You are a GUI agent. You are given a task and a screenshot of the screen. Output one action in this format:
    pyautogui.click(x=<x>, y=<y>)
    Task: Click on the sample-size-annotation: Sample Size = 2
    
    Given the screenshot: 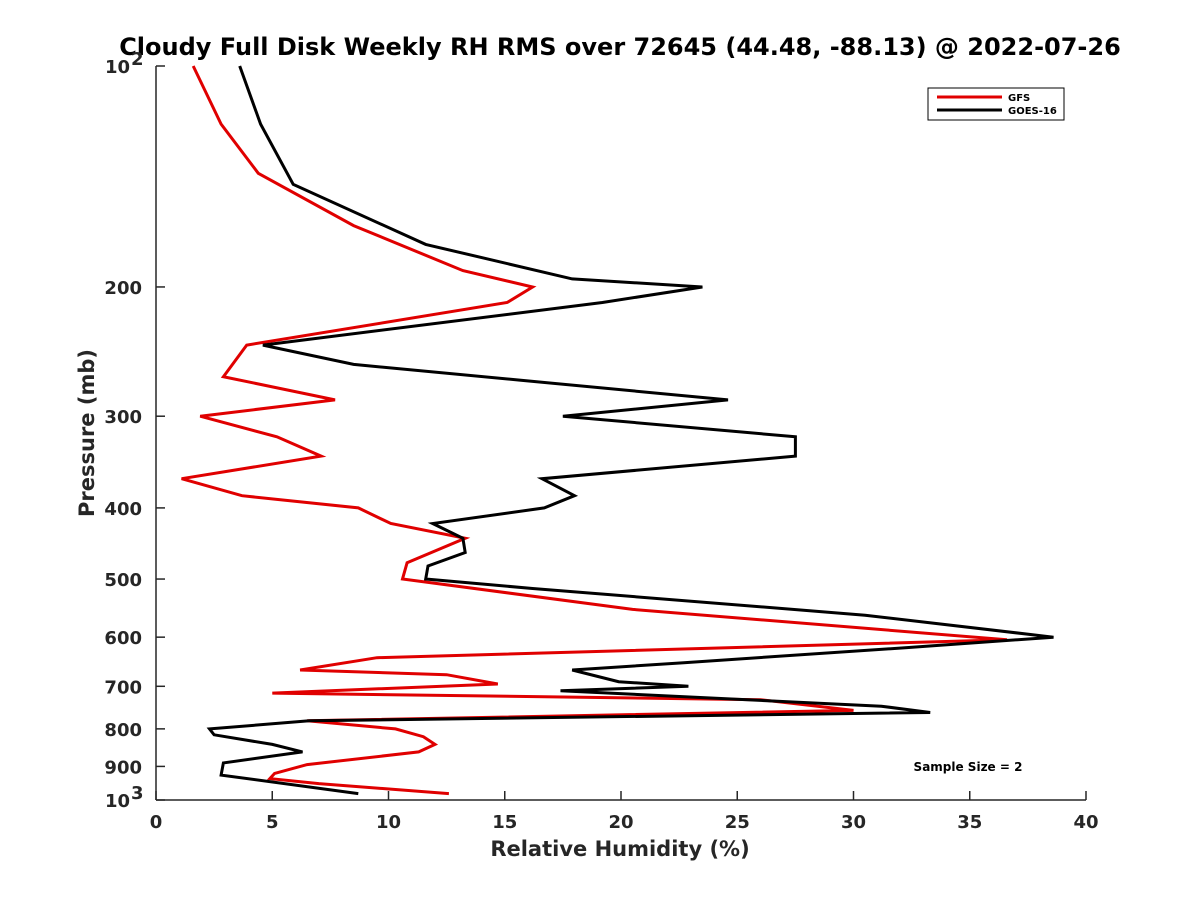 What is the action you would take?
    pyautogui.click(x=968, y=767)
    